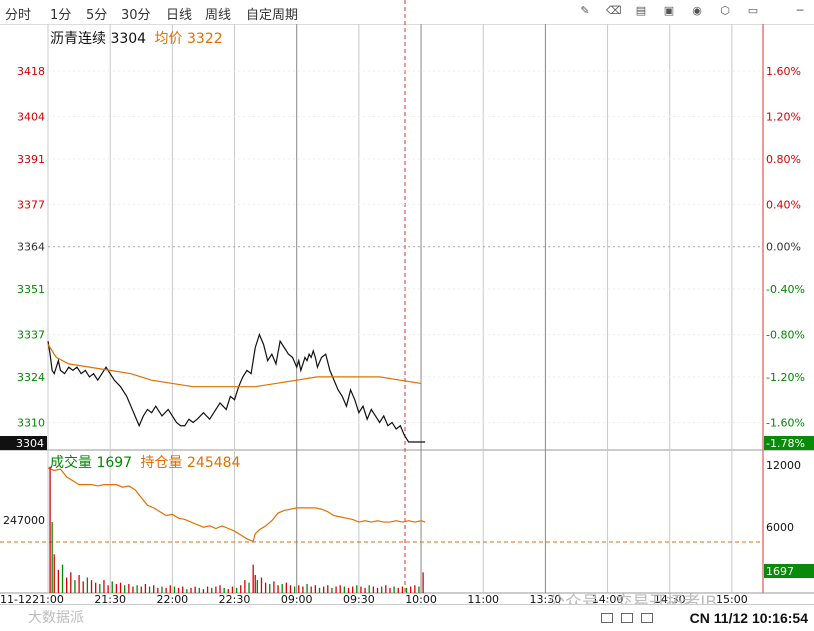 The image size is (814, 631). What do you see at coordinates (172, 598) in the screenshot?
I see `x-tick-label: 22:00` at bounding box center [172, 598].